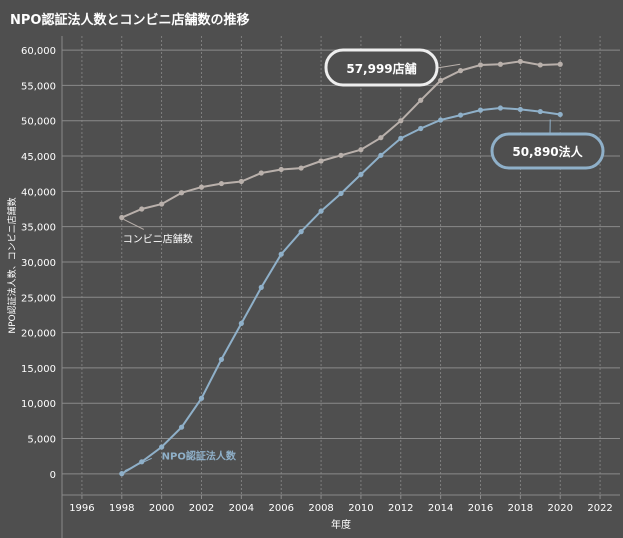 The width and height of the screenshot is (623, 538). What do you see at coordinates (400, 508) in the screenshot?
I see `x-tick-label: 2012` at bounding box center [400, 508].